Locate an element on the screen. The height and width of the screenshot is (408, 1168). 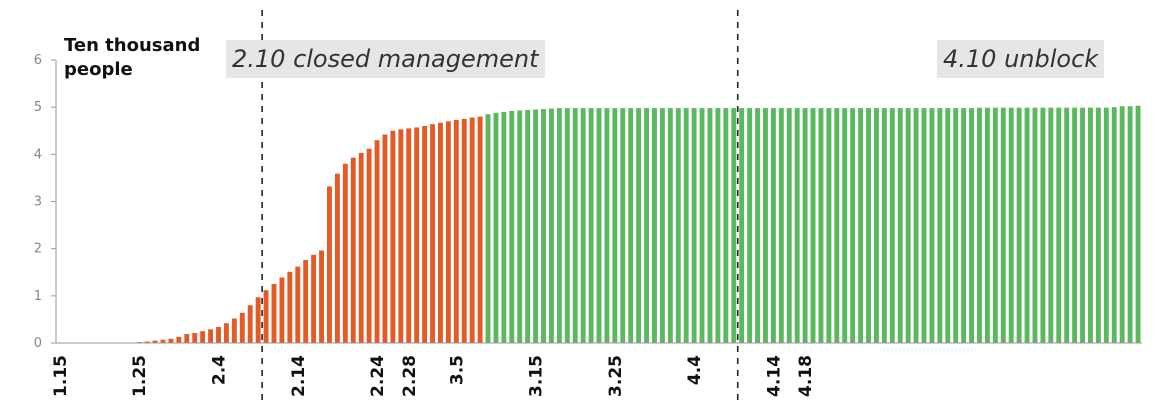
x-tick-label: 2.14 is located at coordinates (299, 376).